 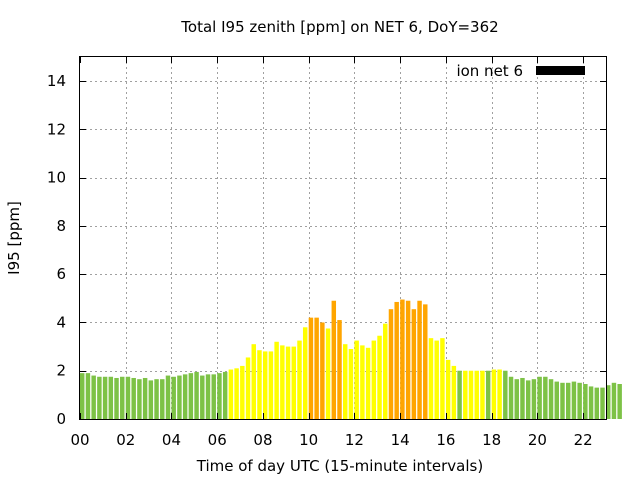 What do you see at coordinates (491, 440) in the screenshot?
I see `x-tick-label: 18` at bounding box center [491, 440].